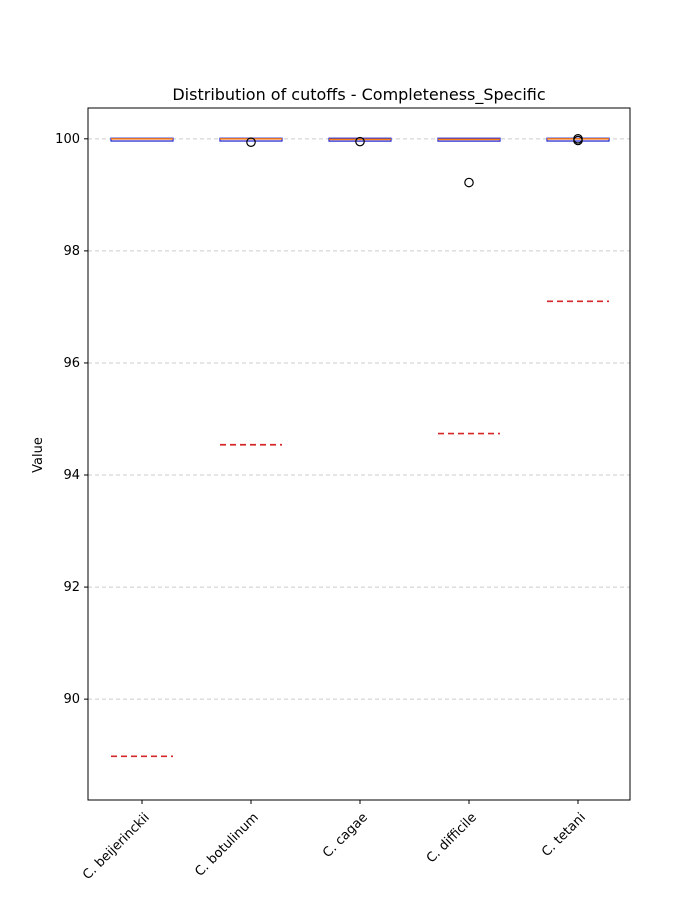 The height and width of the screenshot is (900, 700). Describe the element at coordinates (564, 835) in the screenshot. I see `x-tick-label: C. tetani` at that location.